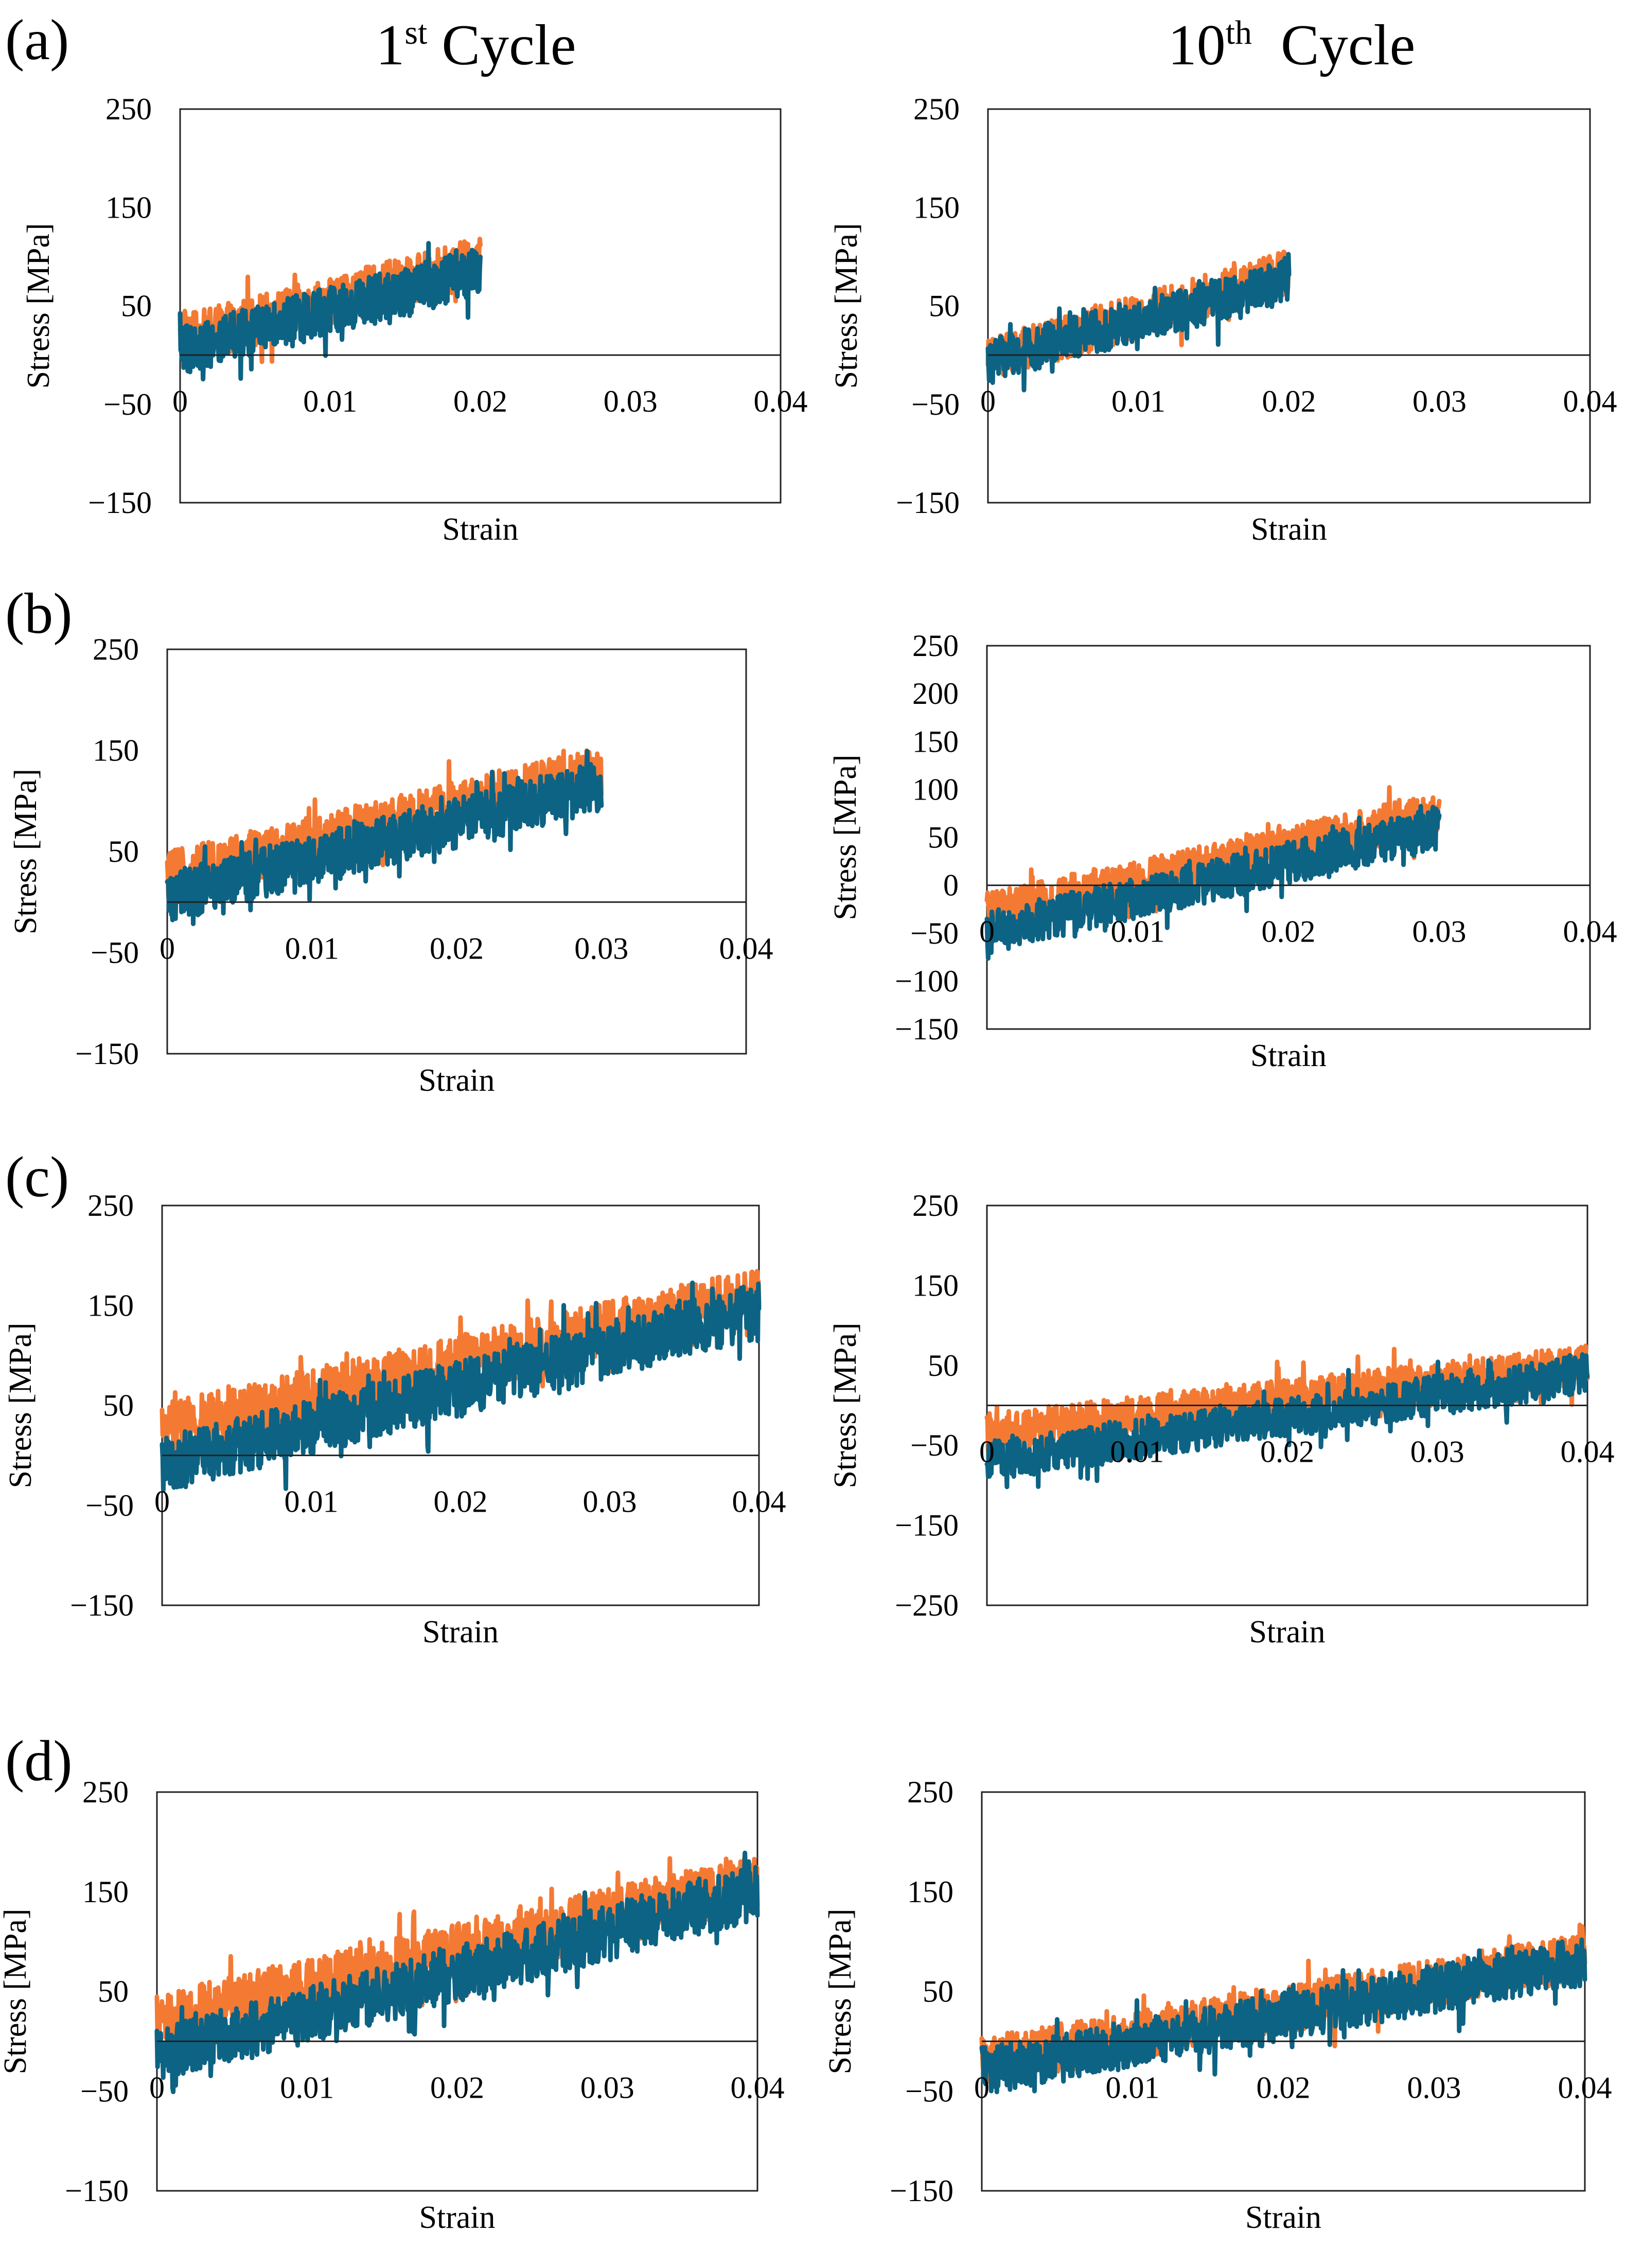 This screenshot has width=1643, height=2268. I want to click on y-tick-label: 200, so click(935, 694).